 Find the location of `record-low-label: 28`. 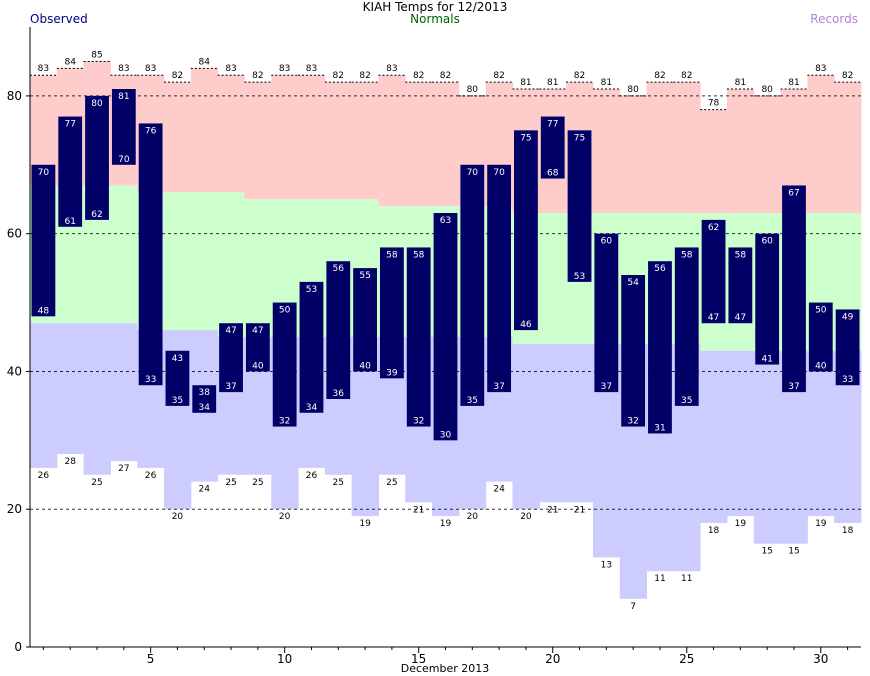

record-low-label: 28 is located at coordinates (70, 462).